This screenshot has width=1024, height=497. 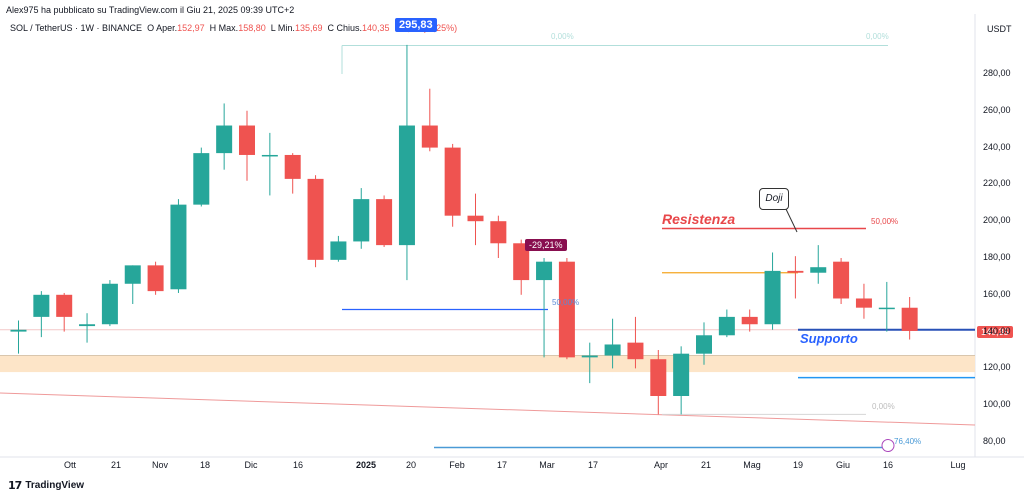 I want to click on time-tick-label: Mar, so click(x=547, y=465).